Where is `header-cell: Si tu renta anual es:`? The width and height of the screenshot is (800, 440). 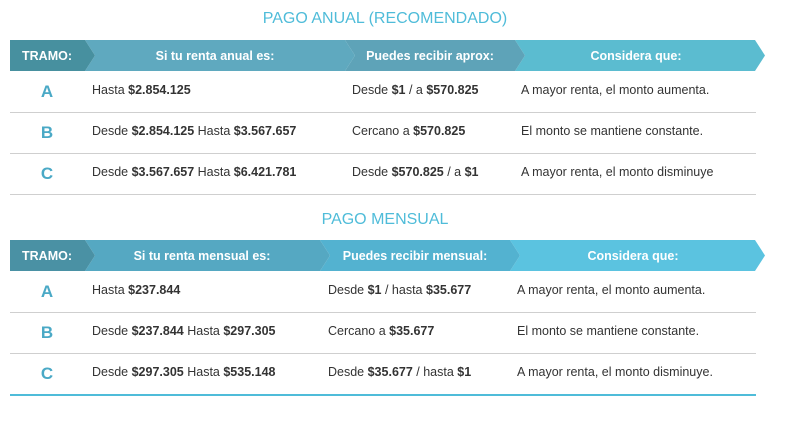
header-cell: Si tu renta anual es: is located at coordinates (215, 55).